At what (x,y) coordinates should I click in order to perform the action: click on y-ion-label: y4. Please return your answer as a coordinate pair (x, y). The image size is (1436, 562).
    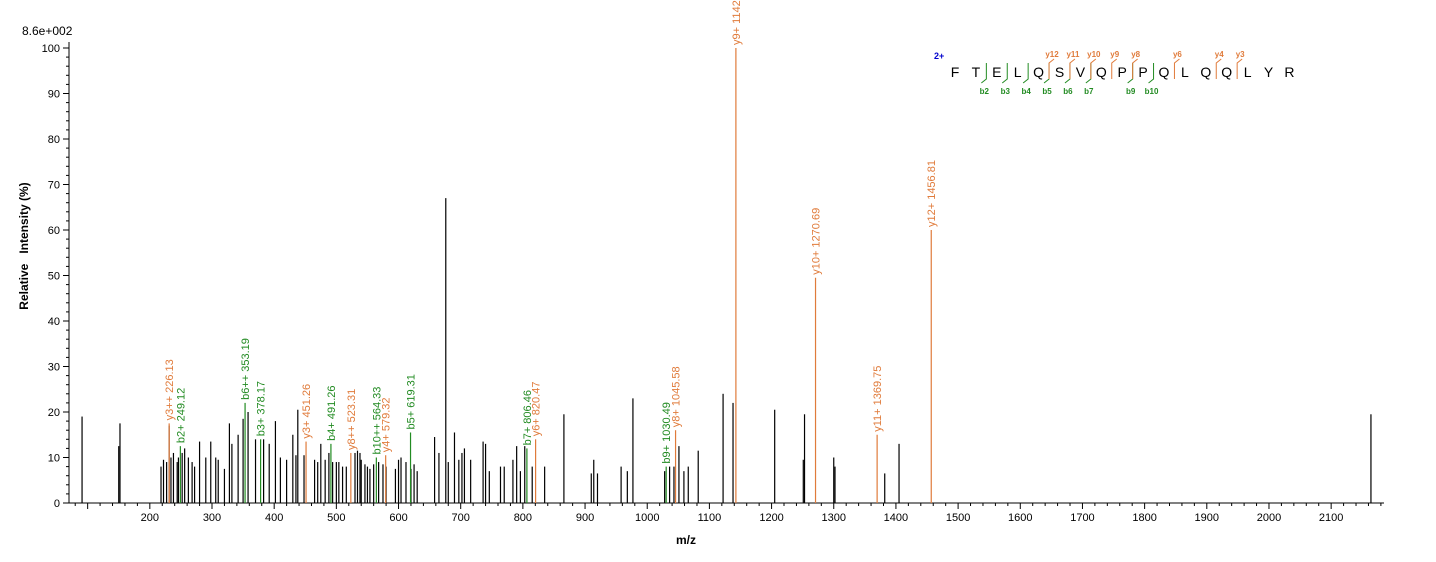
    Looking at the image, I should click on (1219, 54).